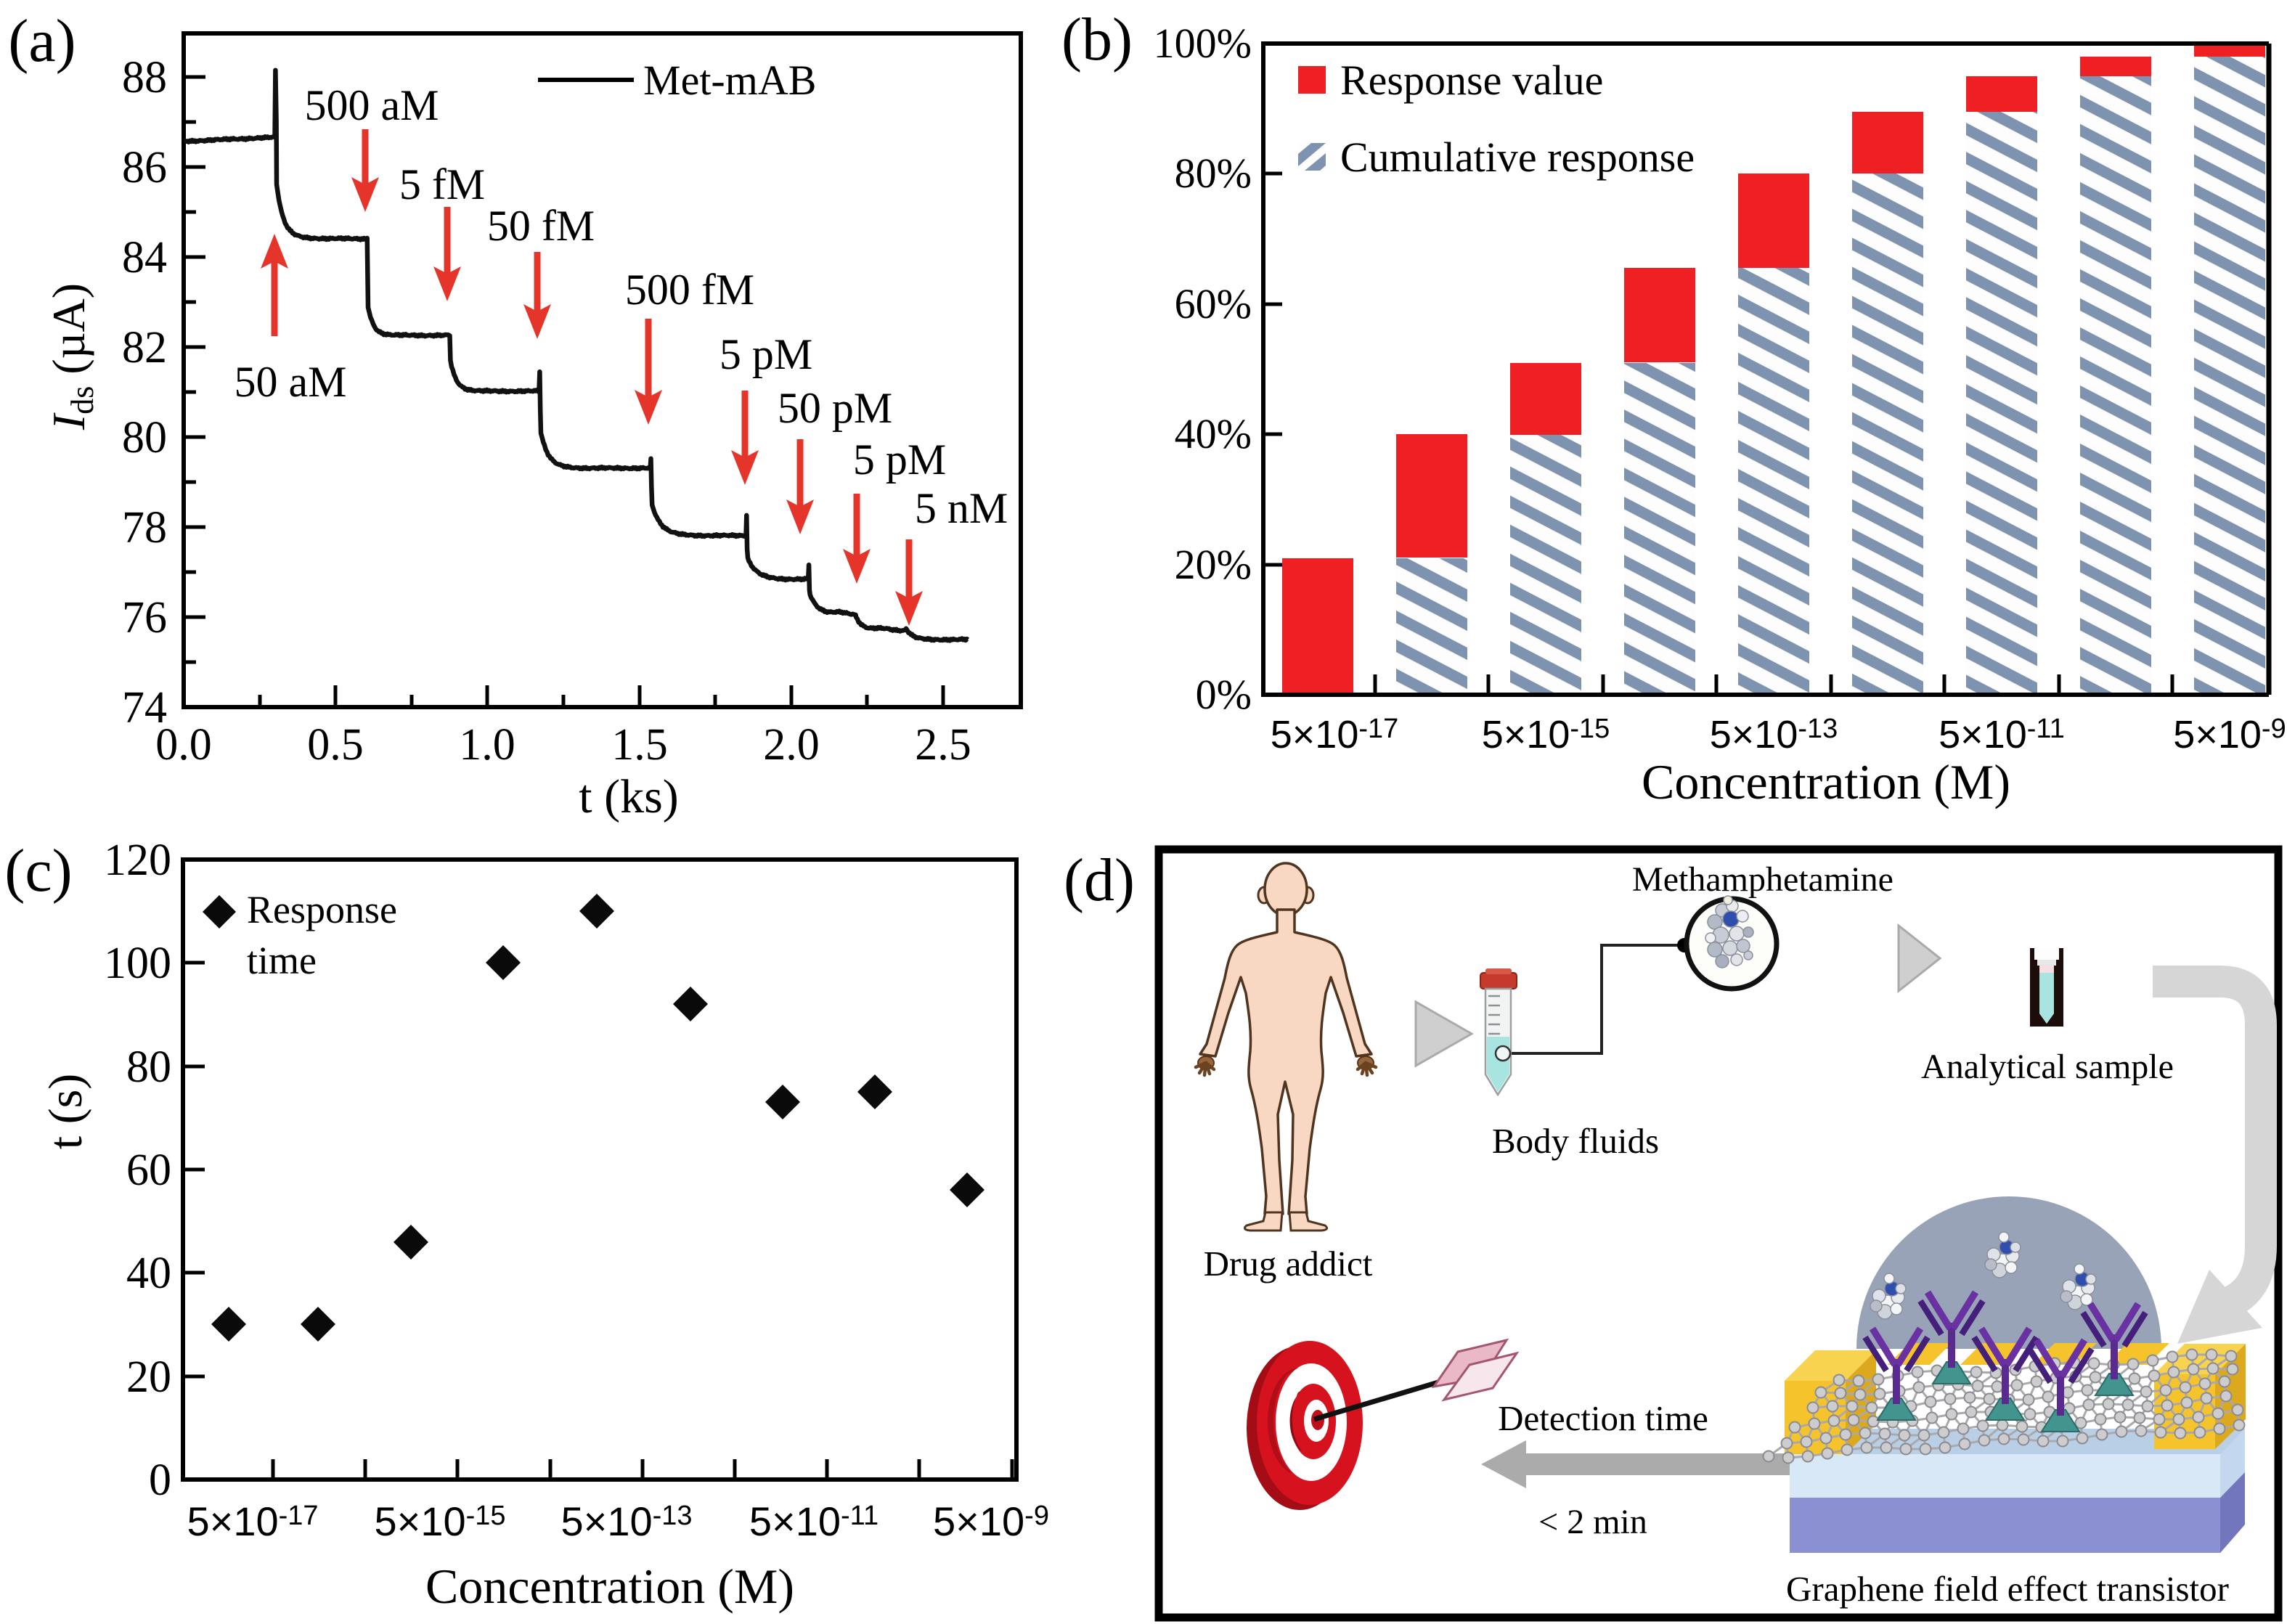 Image resolution: width=2287 pixels, height=1624 pixels. I want to click on svg-text: 5×10-17, so click(252, 1521).